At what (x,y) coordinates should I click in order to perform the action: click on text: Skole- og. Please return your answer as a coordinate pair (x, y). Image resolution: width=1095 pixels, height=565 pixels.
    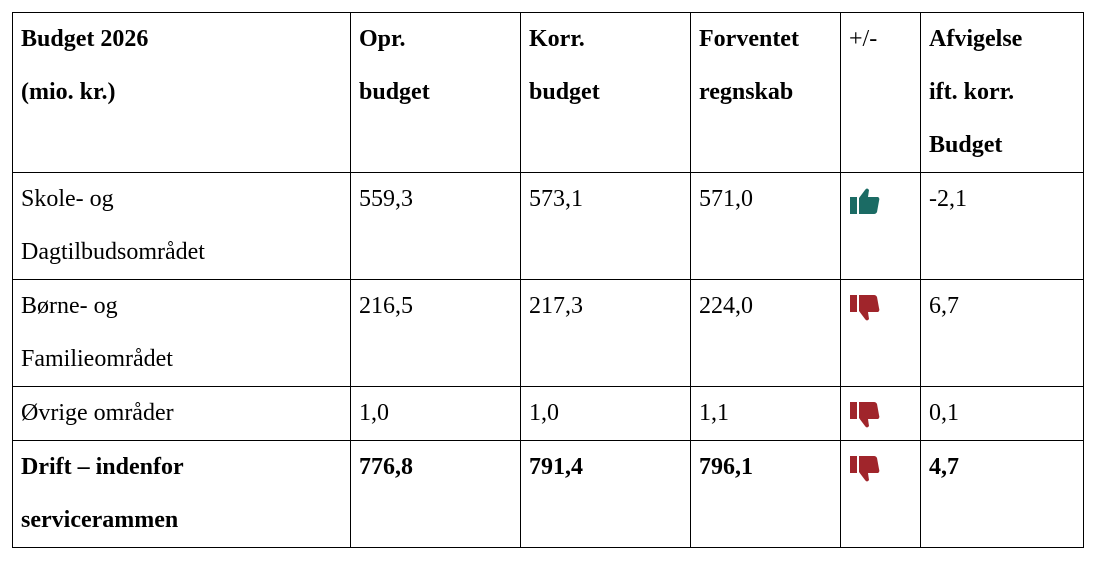
    Looking at the image, I should click on (67, 199).